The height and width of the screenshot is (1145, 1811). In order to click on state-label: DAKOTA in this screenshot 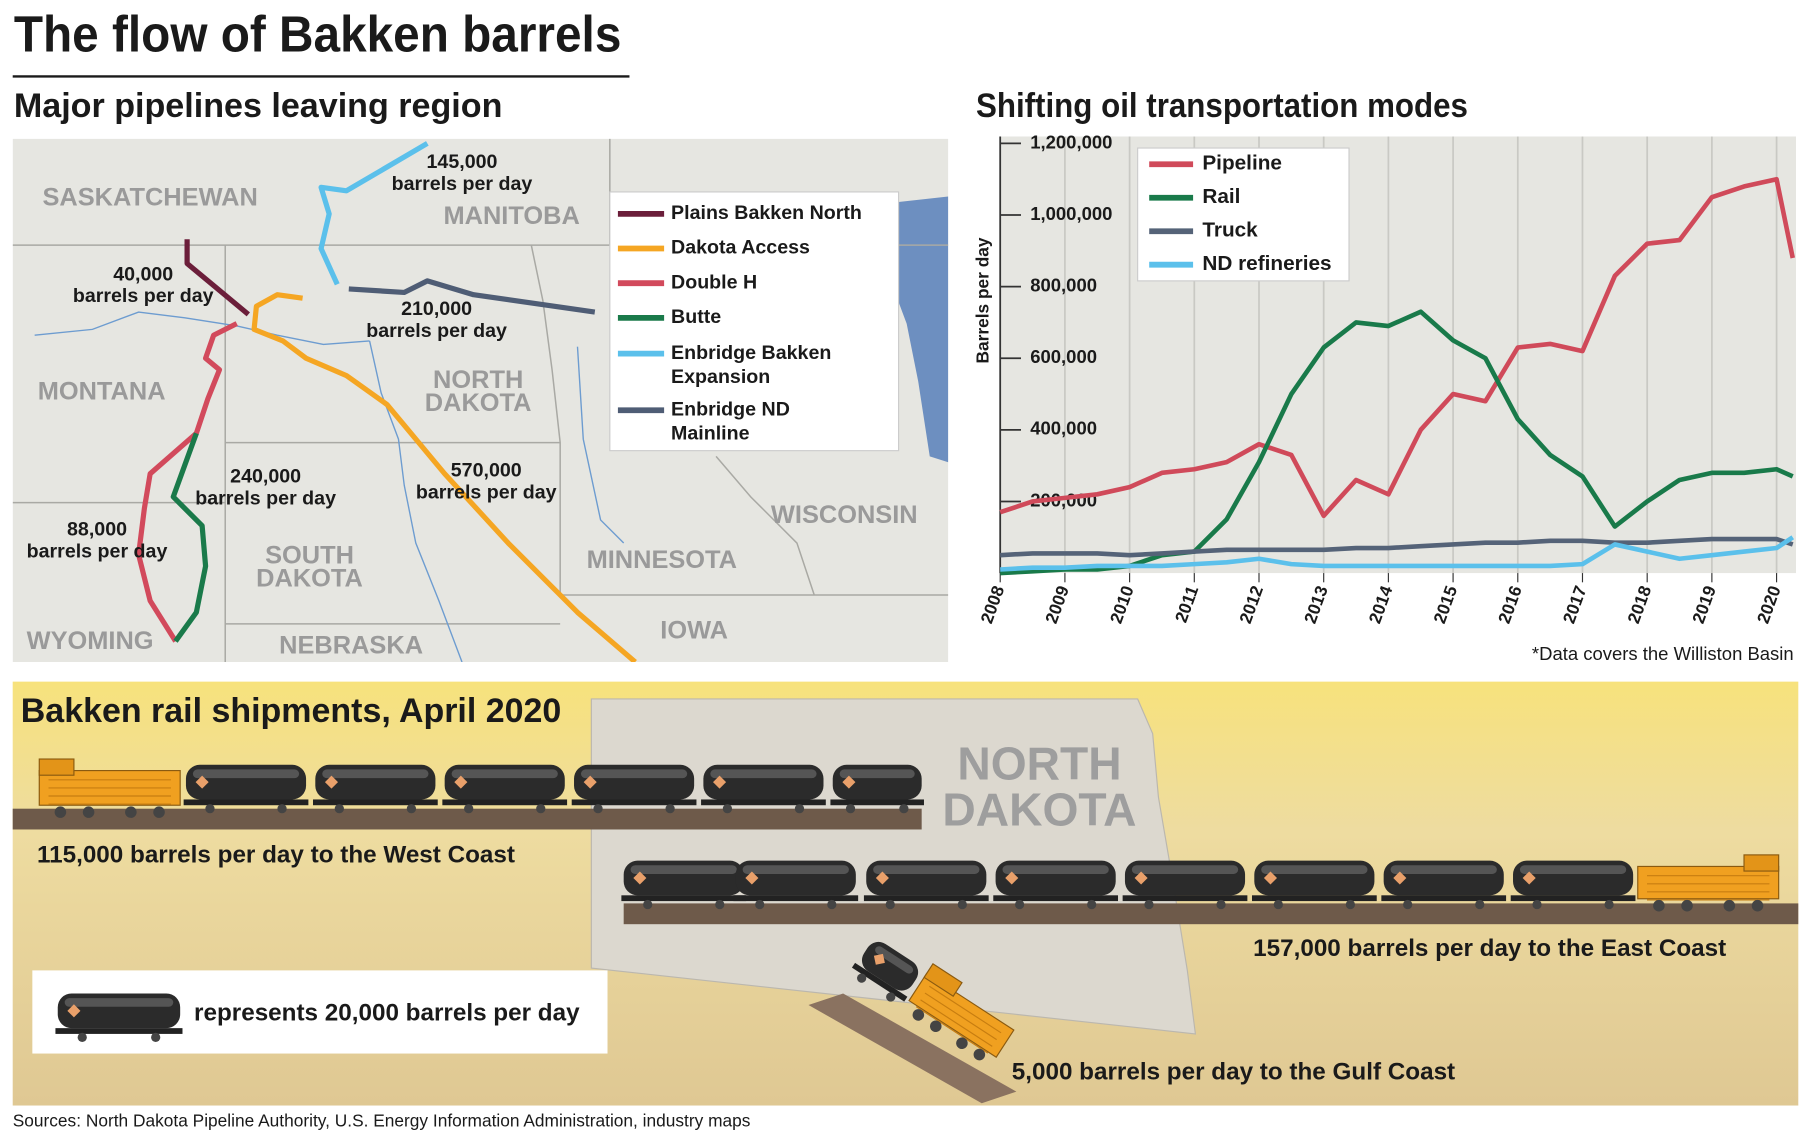, I will do `click(1039, 810)`.